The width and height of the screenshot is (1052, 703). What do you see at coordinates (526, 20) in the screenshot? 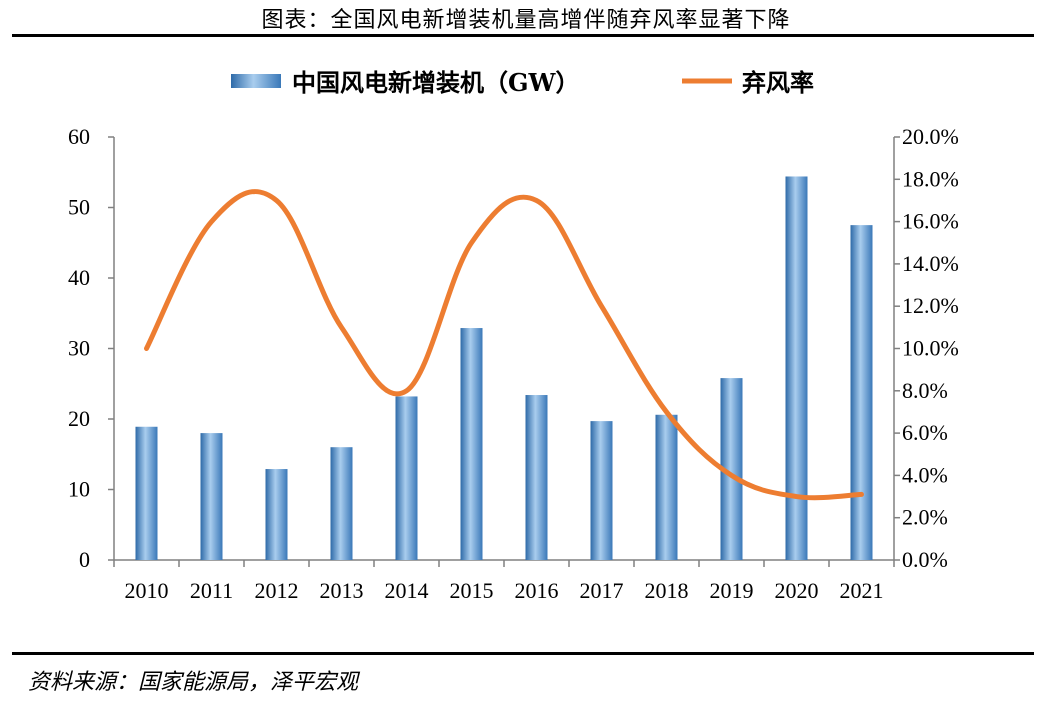
I see `chart-title: 图表：全国风电新增装机量高增伴随弃风率显著下降` at bounding box center [526, 20].